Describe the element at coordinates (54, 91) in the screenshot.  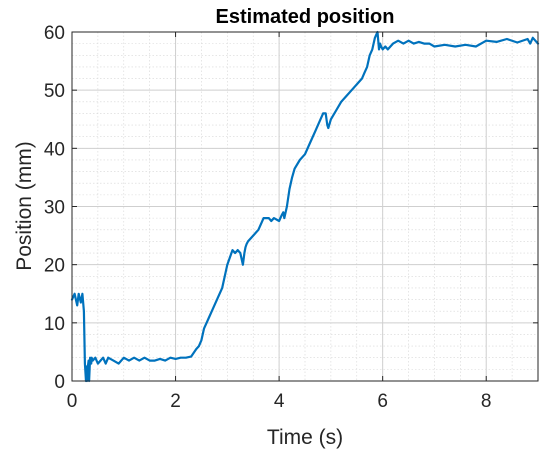
I see `y-tick-label: 50` at that location.